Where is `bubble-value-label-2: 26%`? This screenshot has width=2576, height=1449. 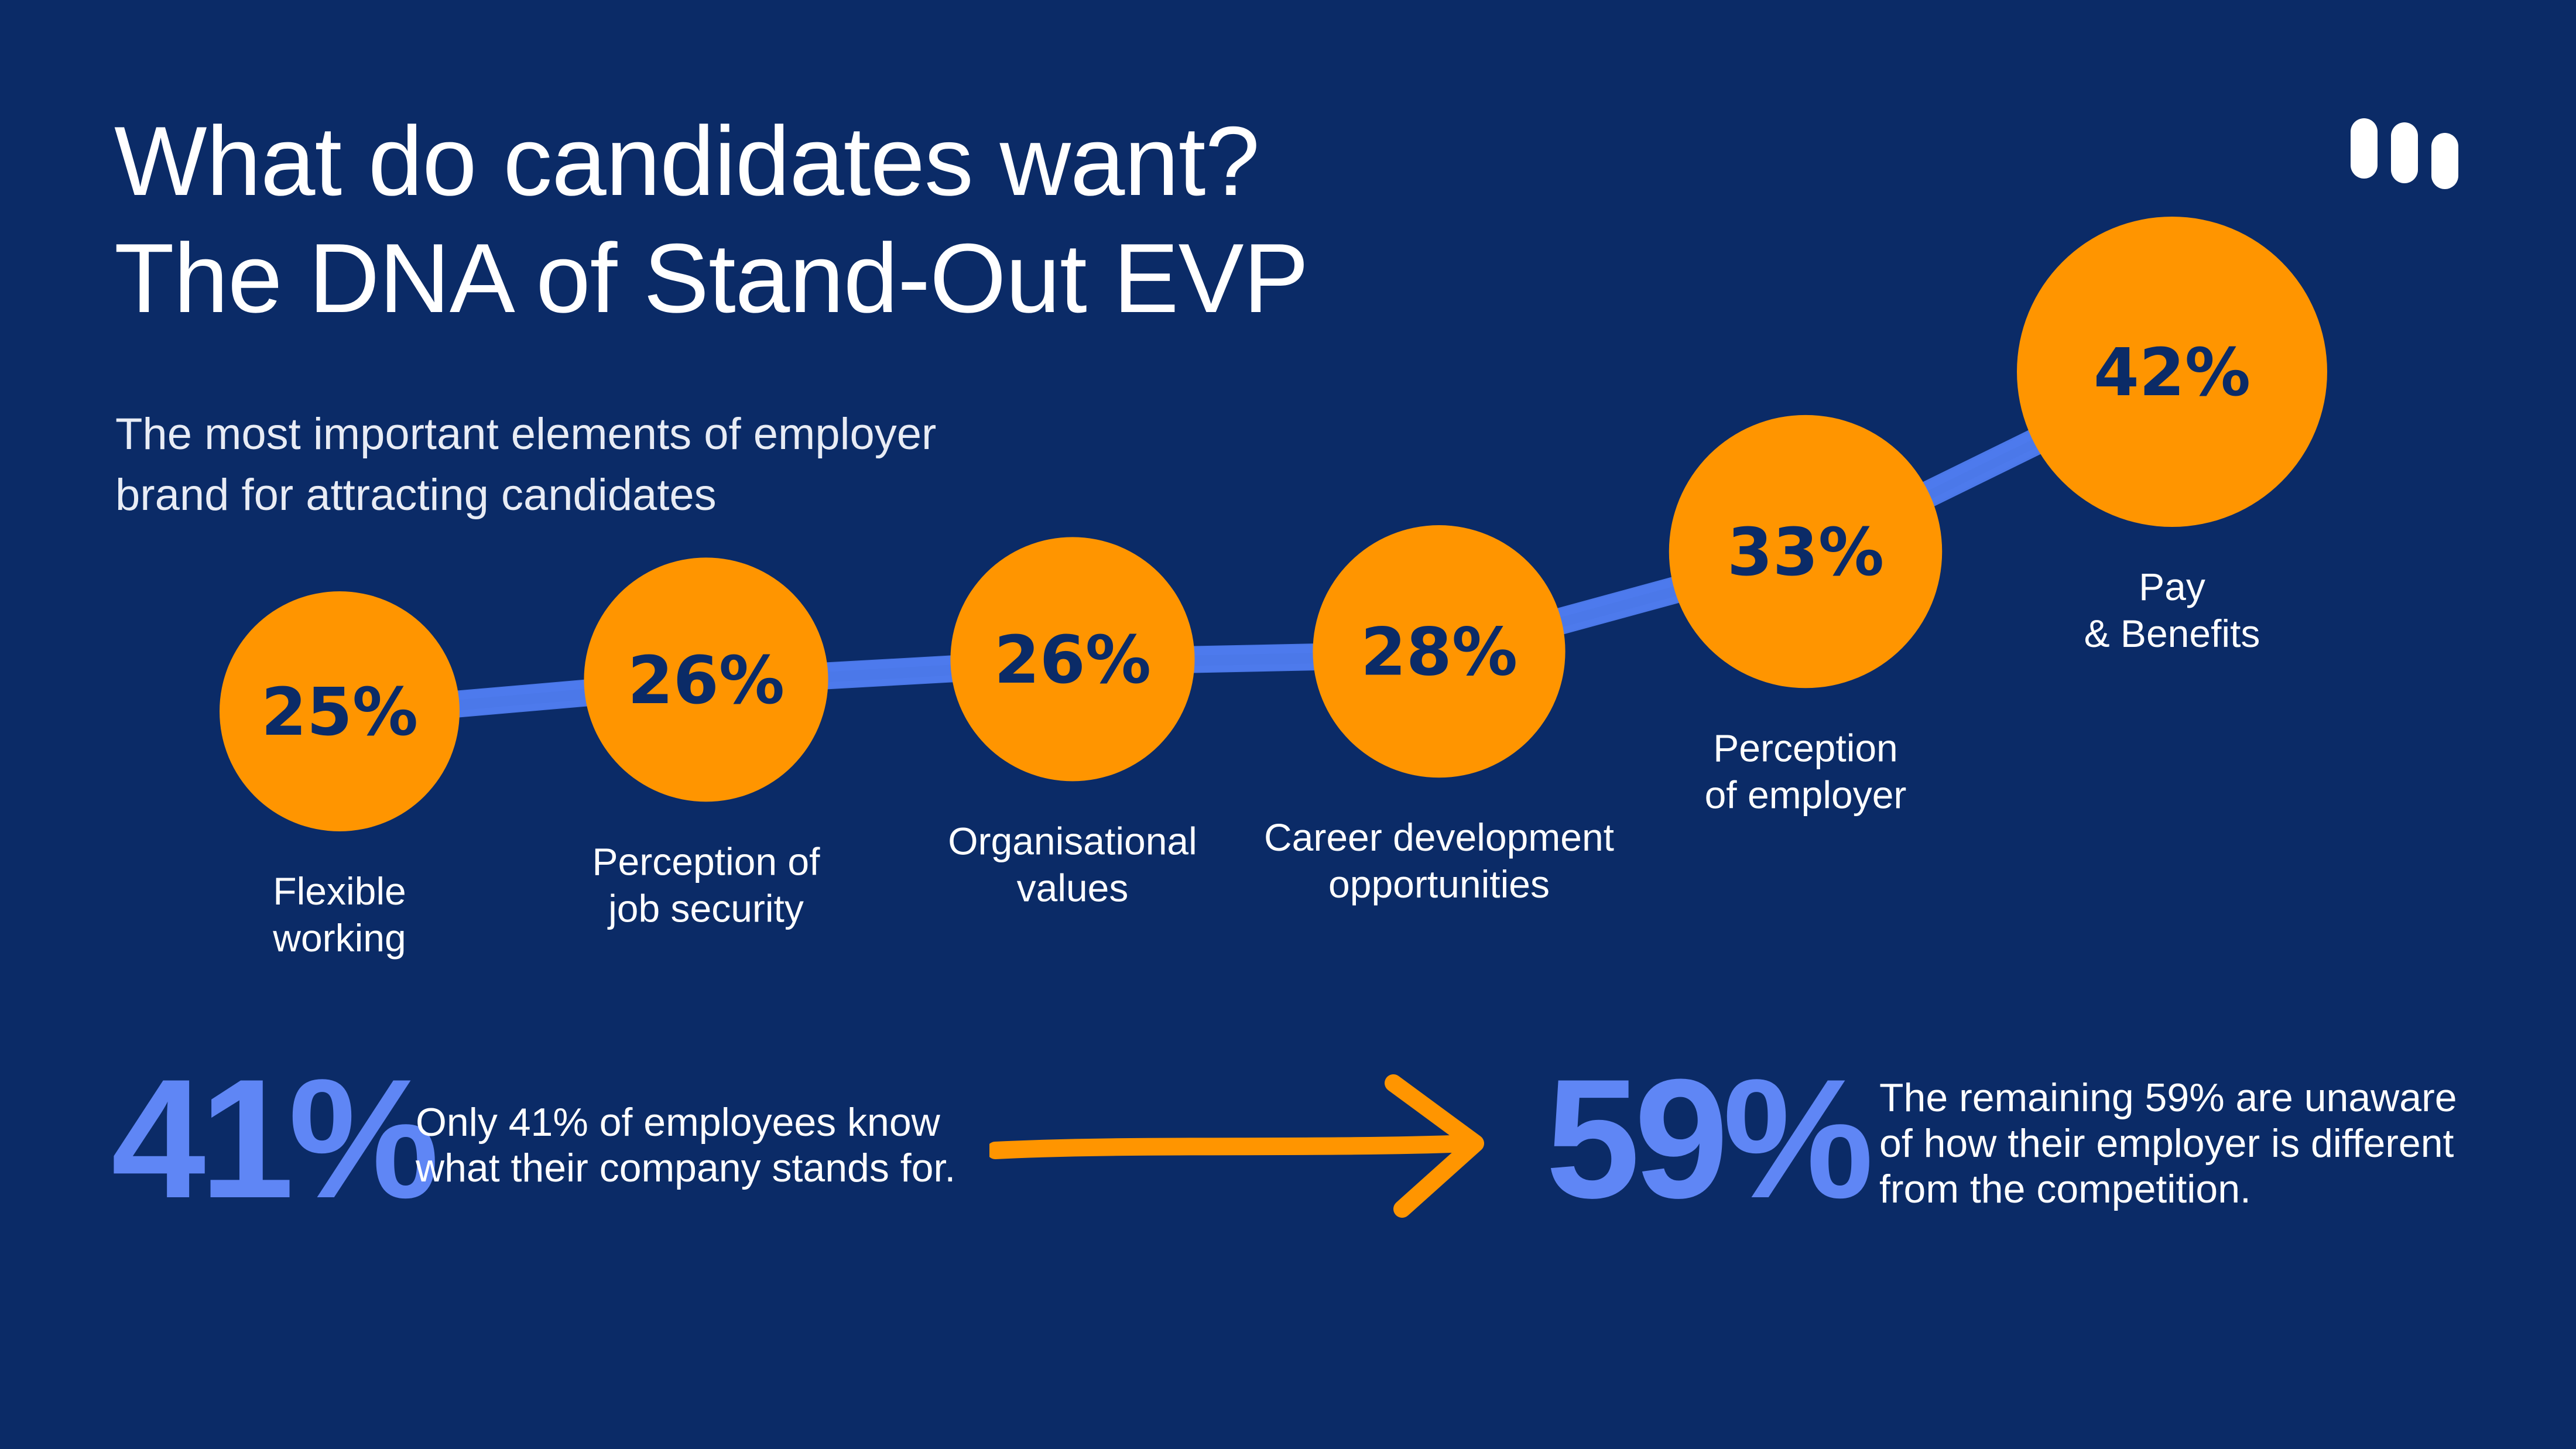 bubble-value-label-2: 26% is located at coordinates (706, 681).